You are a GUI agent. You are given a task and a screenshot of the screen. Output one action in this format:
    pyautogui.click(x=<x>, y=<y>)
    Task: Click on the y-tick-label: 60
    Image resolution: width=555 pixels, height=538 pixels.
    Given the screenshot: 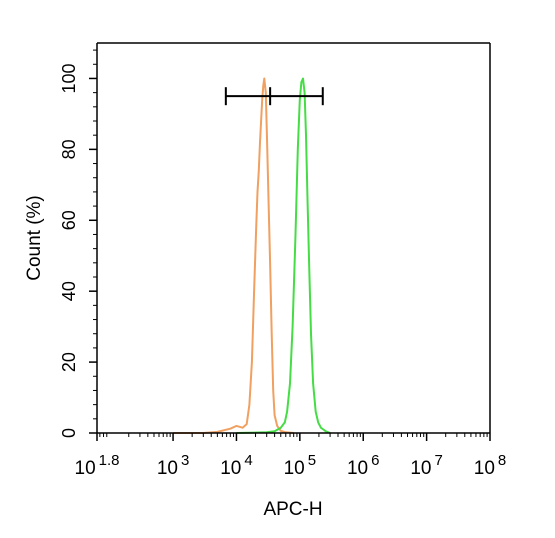 What is the action you would take?
    pyautogui.click(x=69, y=220)
    